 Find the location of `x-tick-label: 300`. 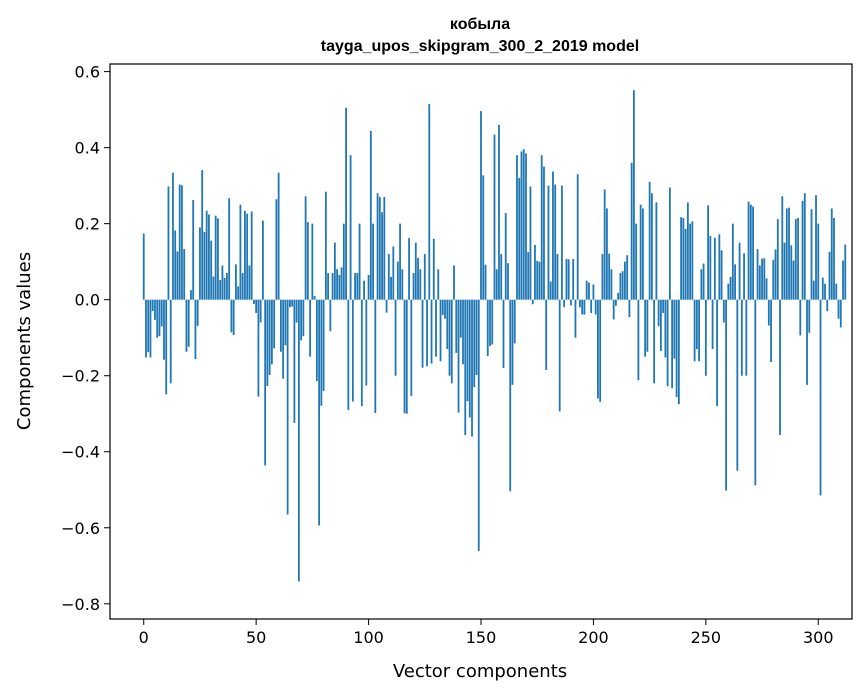

x-tick-label: 300 is located at coordinates (818, 637).